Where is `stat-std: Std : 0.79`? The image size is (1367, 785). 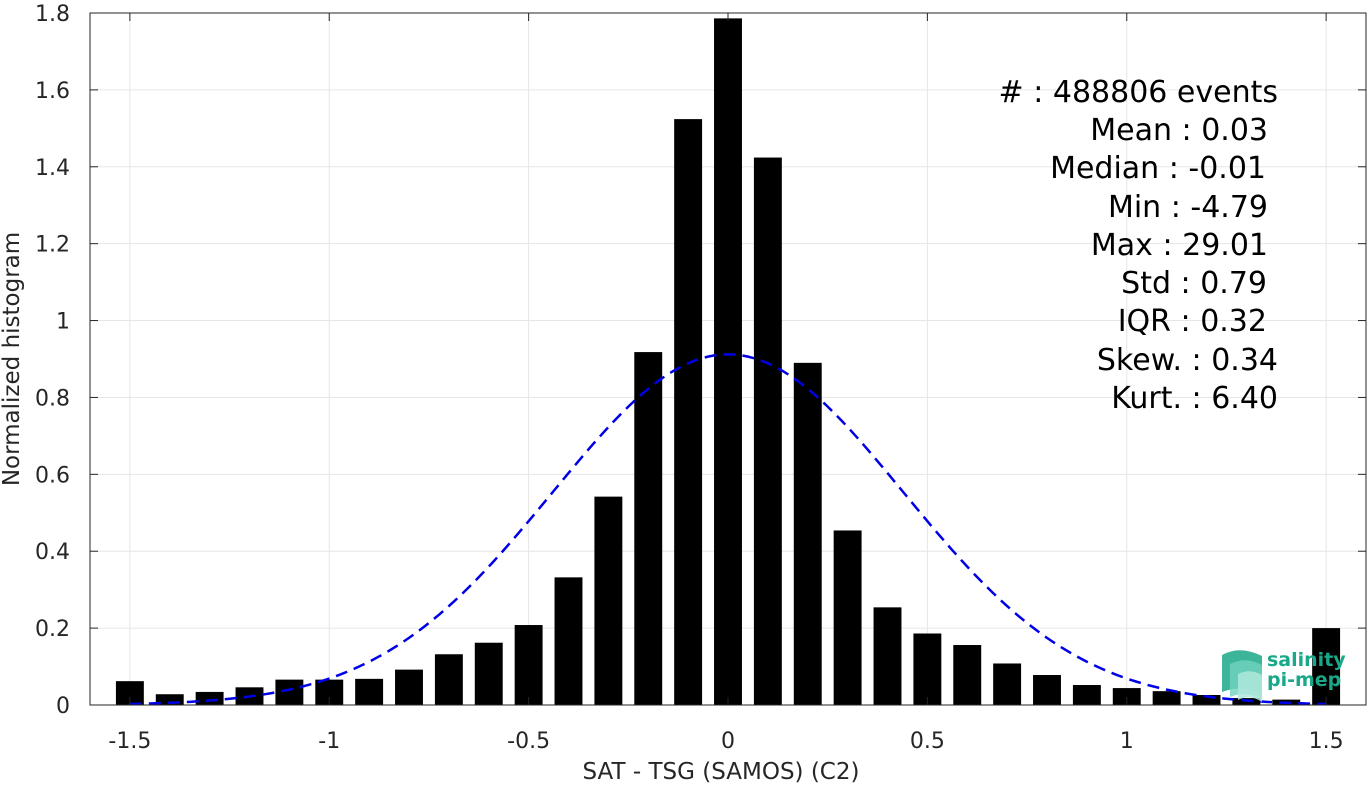 stat-std: Std : 0.79 is located at coordinates (1194, 283).